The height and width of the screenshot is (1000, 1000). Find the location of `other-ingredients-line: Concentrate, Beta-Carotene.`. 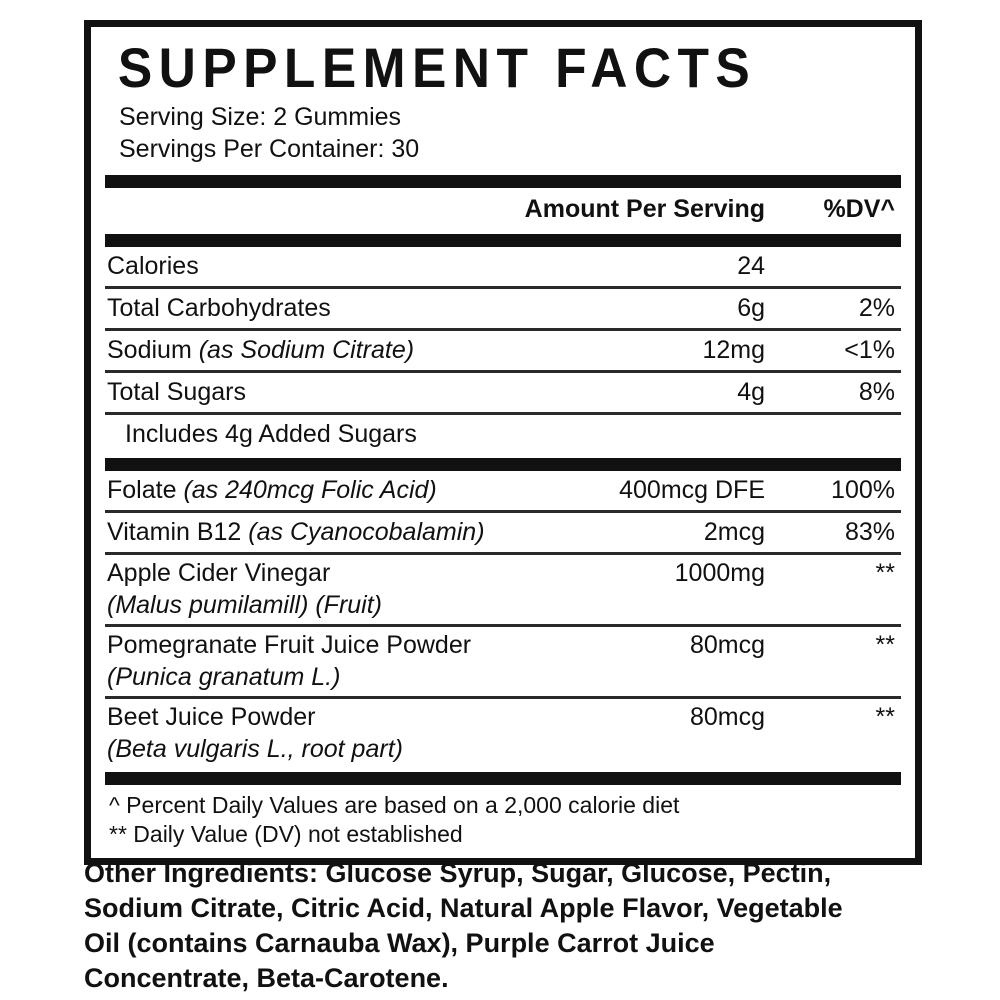

other-ingredients-line: Concentrate, Beta-Carotene. is located at coordinates (266, 978).